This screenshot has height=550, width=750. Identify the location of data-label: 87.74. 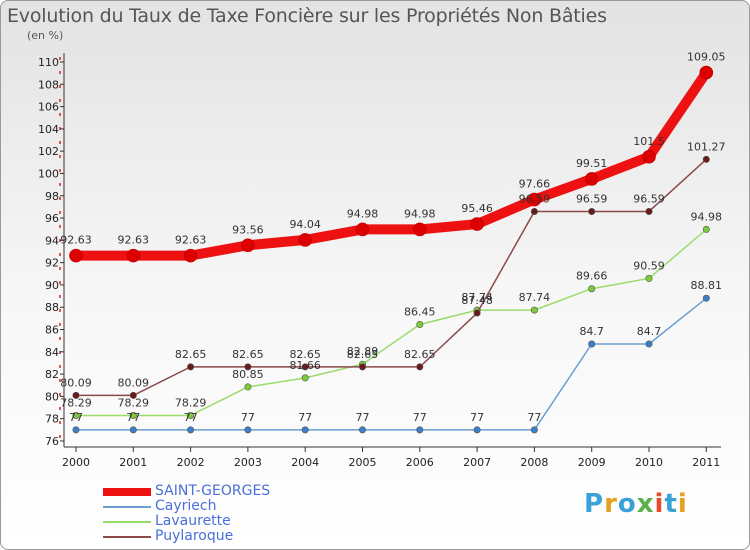
(535, 297).